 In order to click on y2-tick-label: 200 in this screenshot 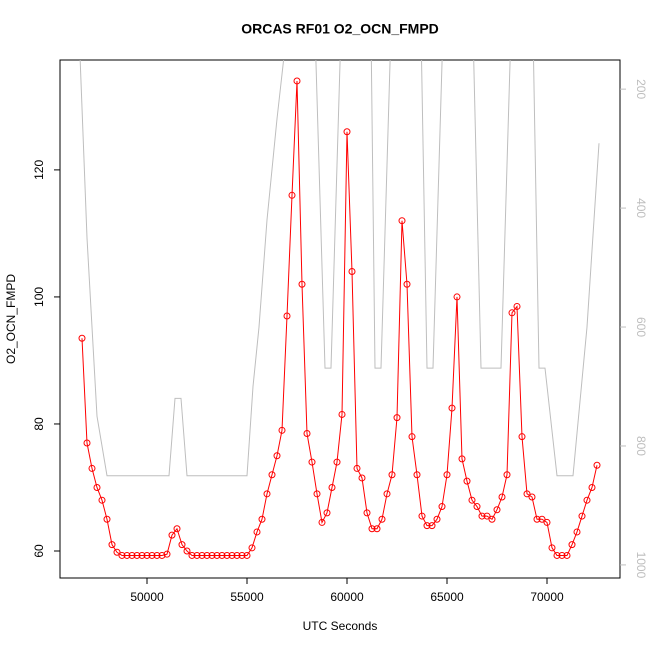, I will do `click(641, 89)`.